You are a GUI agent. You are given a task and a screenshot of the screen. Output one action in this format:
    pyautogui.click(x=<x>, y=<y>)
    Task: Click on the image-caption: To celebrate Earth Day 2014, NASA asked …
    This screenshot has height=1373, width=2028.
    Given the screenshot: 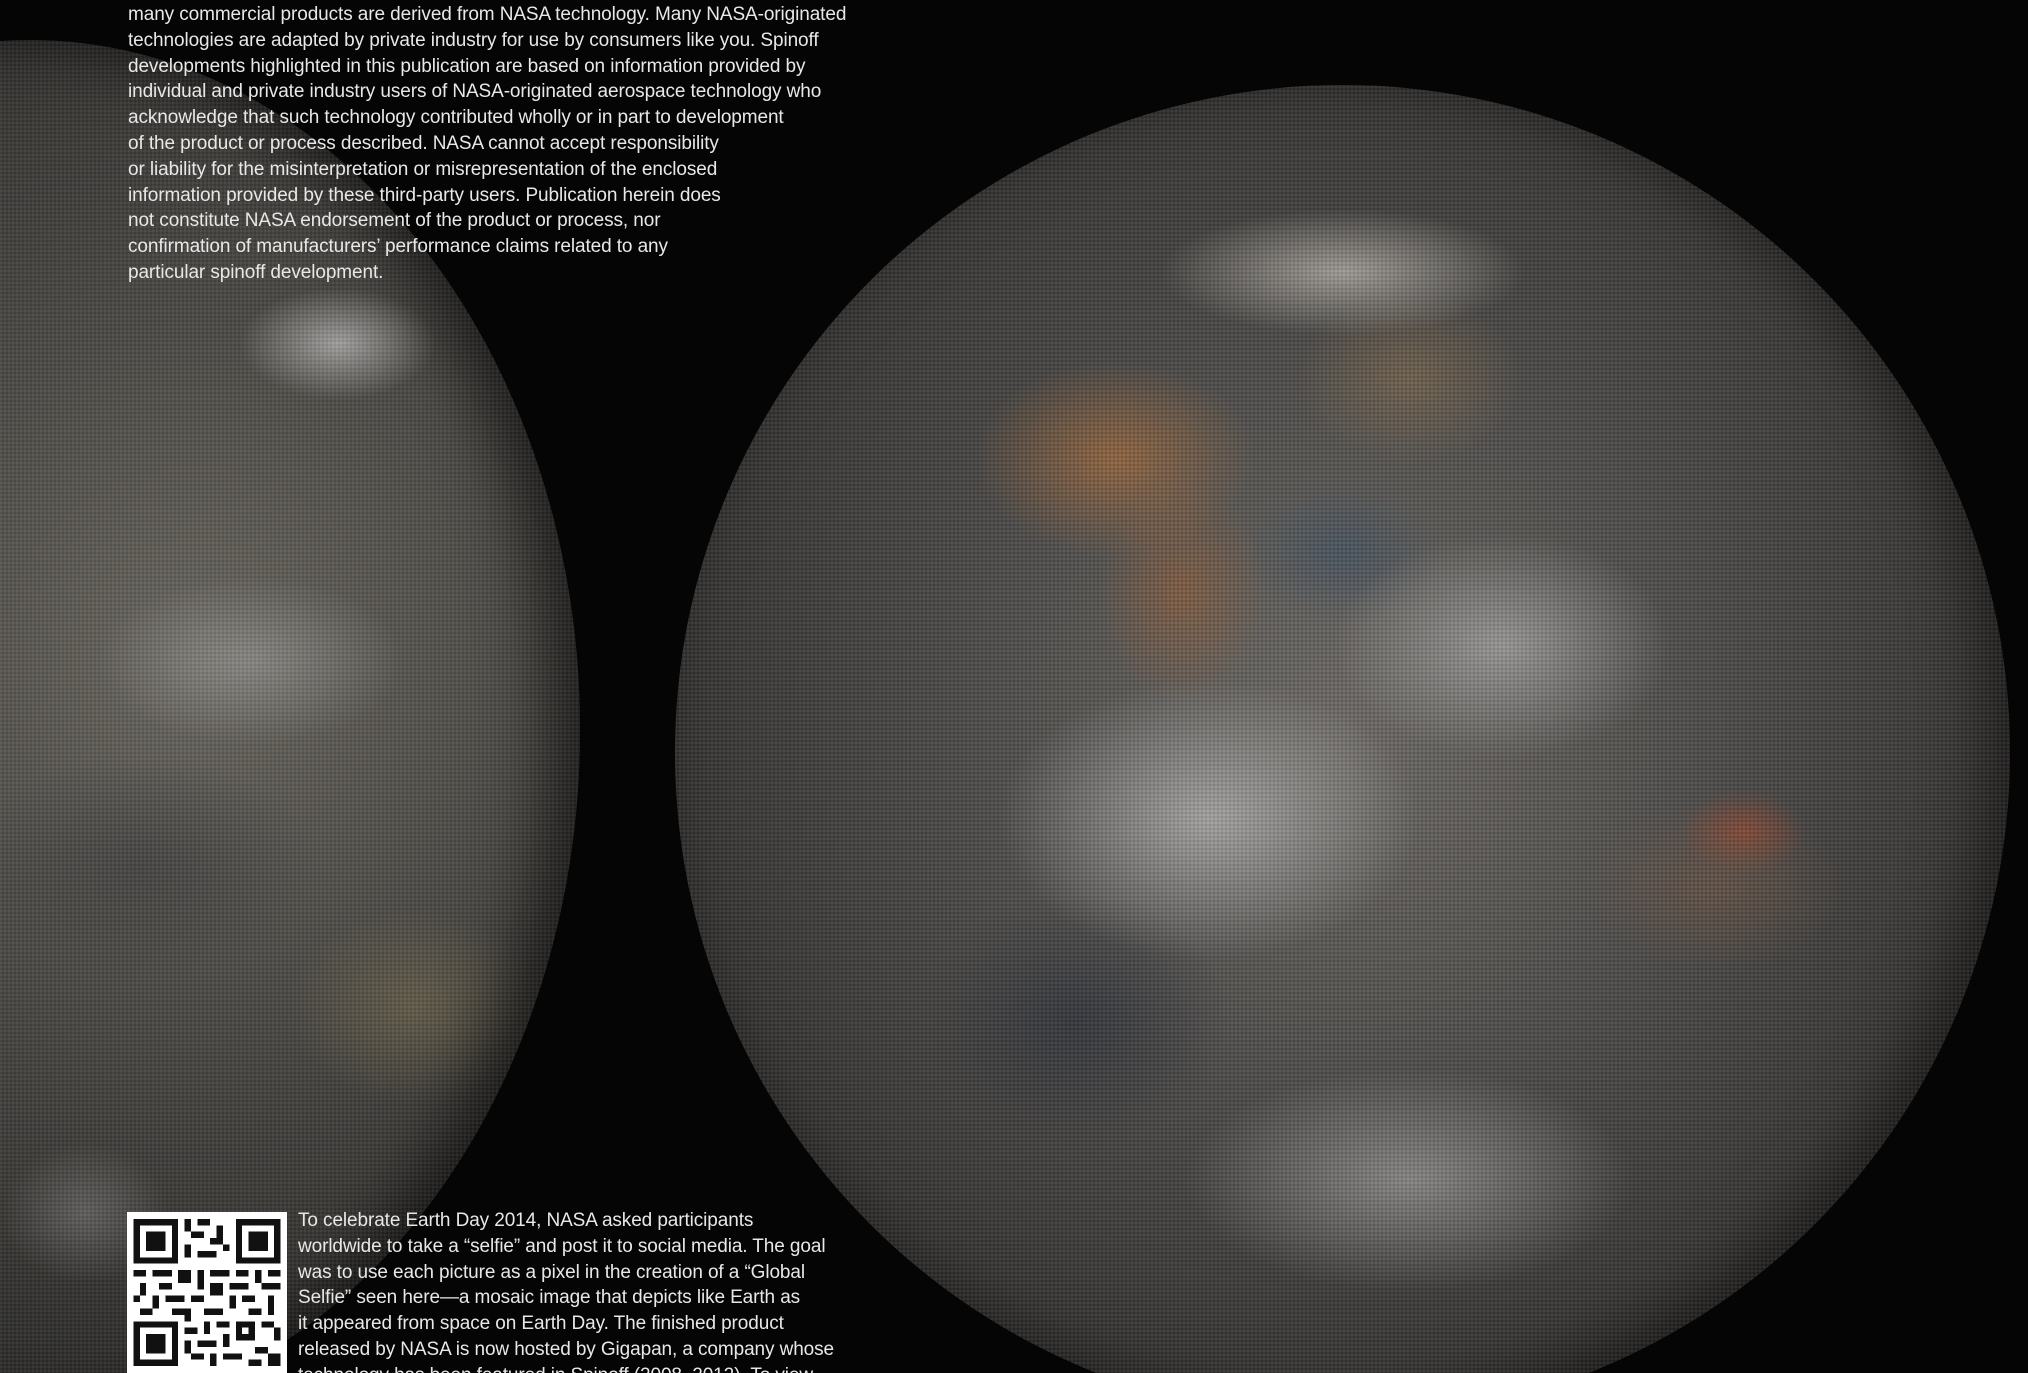 What is the action you would take?
    pyautogui.click(x=608, y=1290)
    